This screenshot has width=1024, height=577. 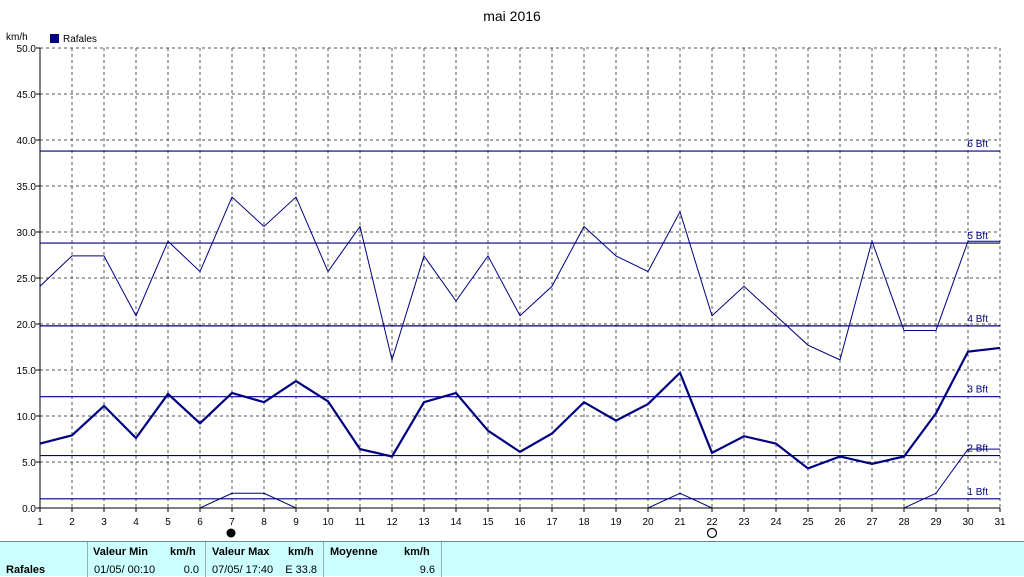 I want to click on x-tick-label: 20, so click(x=648, y=522).